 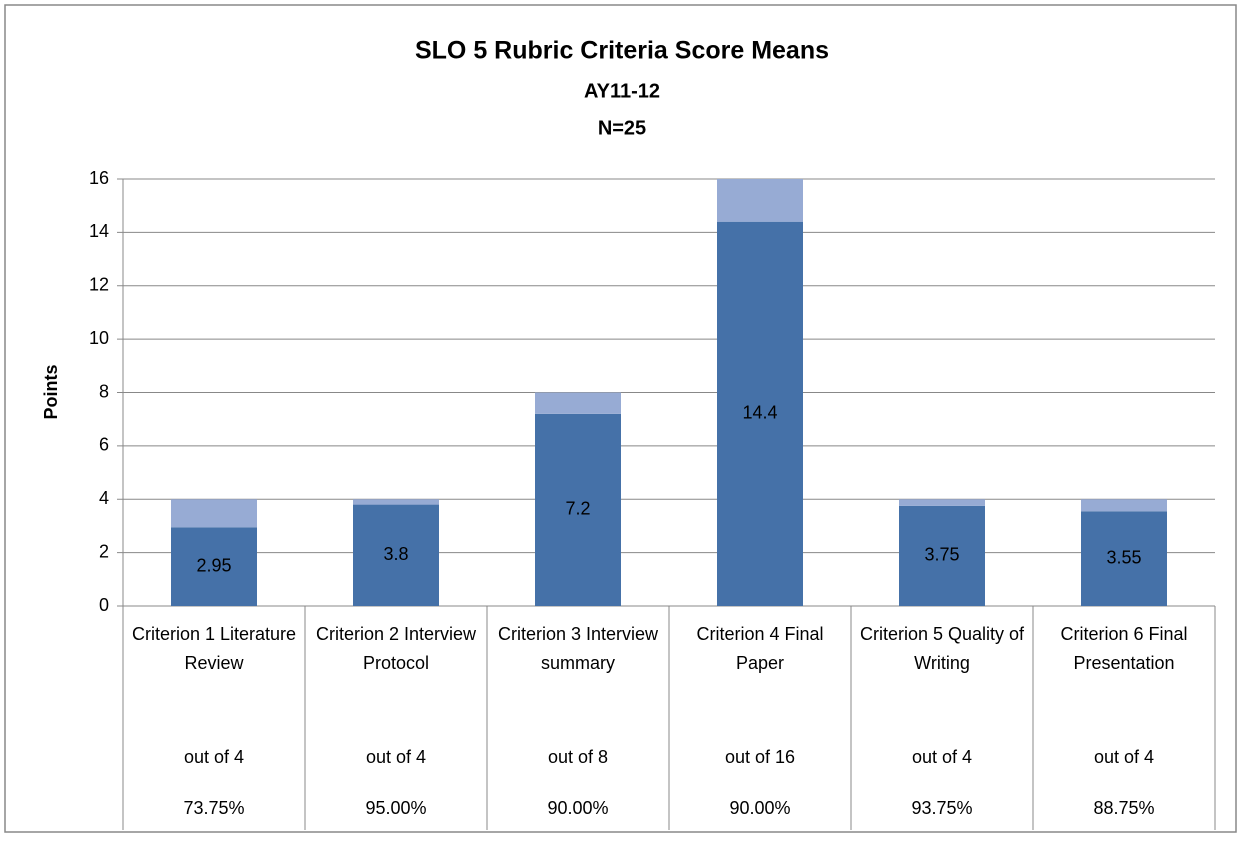 I want to click on x-tick-label-box: Criterion 1 Literature Review, so click(x=214, y=648).